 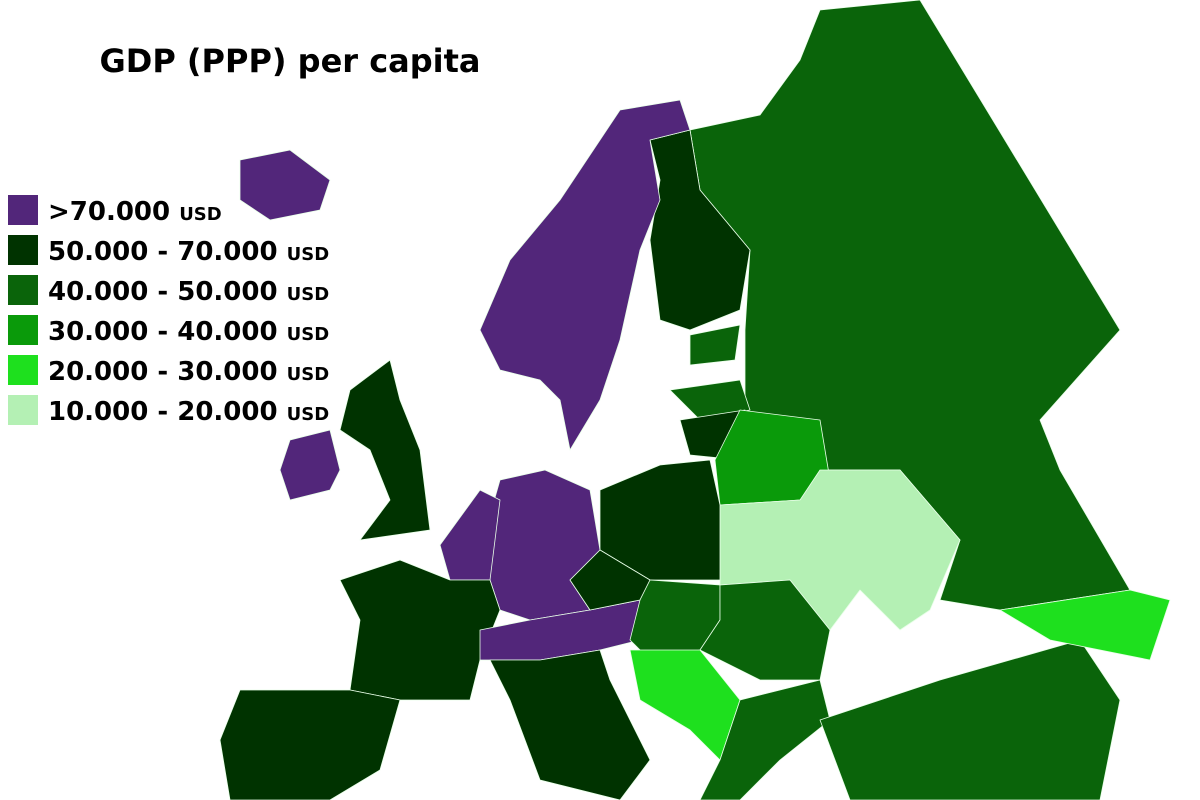 I want to click on legend-range: 20.000 - 30.000, so click(x=163, y=372).